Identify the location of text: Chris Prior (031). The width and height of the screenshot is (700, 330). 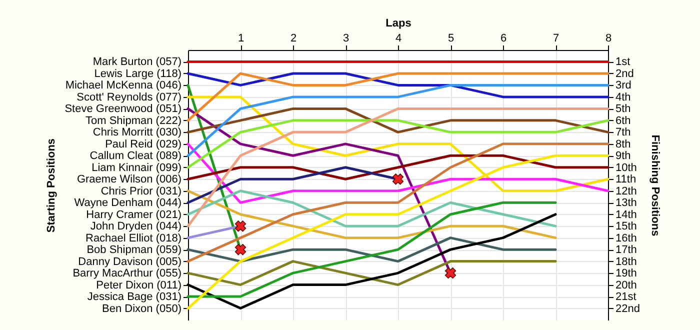
(141, 191).